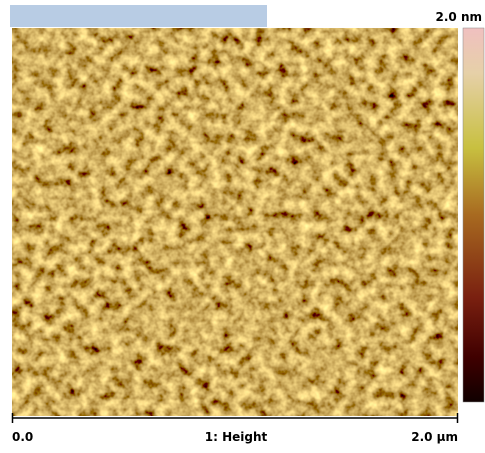  I want to click on color-bar, so click(473, 215).